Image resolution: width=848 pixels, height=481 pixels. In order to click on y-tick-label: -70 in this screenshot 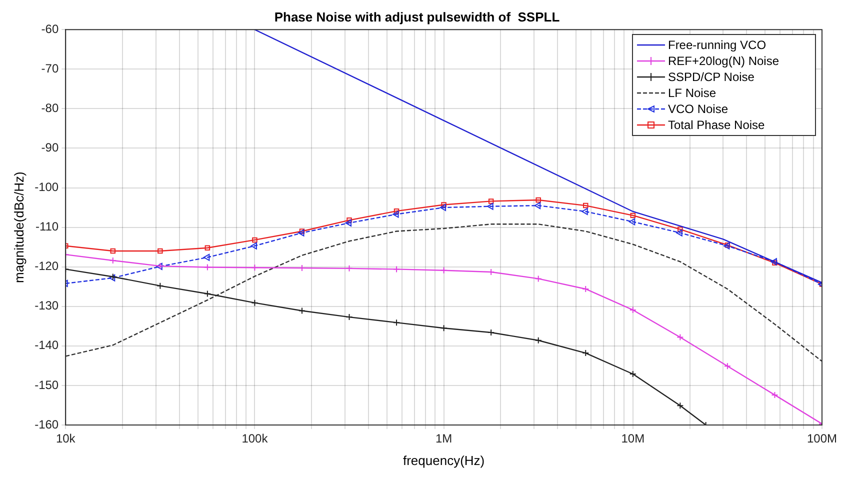, I will do `click(50, 68)`.